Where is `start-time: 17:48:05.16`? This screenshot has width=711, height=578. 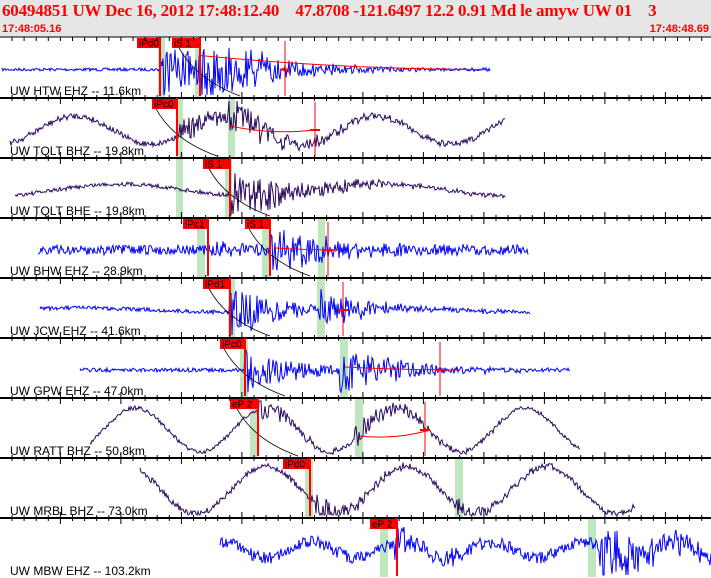 start-time: 17:48:05.16 is located at coordinates (32, 29).